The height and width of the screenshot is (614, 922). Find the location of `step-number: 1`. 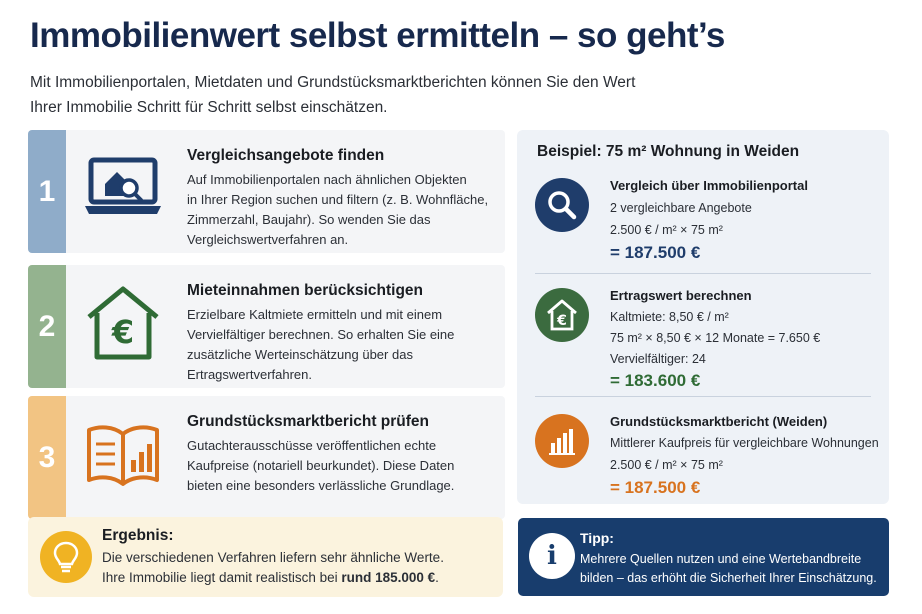

step-number: 1 is located at coordinates (47, 191).